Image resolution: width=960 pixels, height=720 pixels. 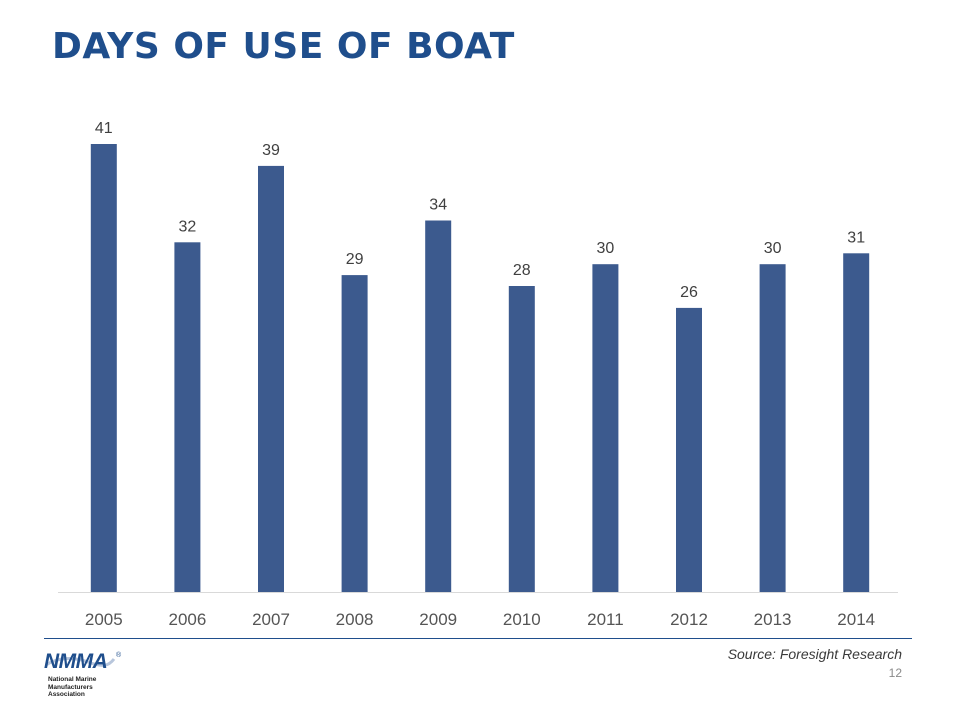 I want to click on bar-2013, so click(x=772, y=428).